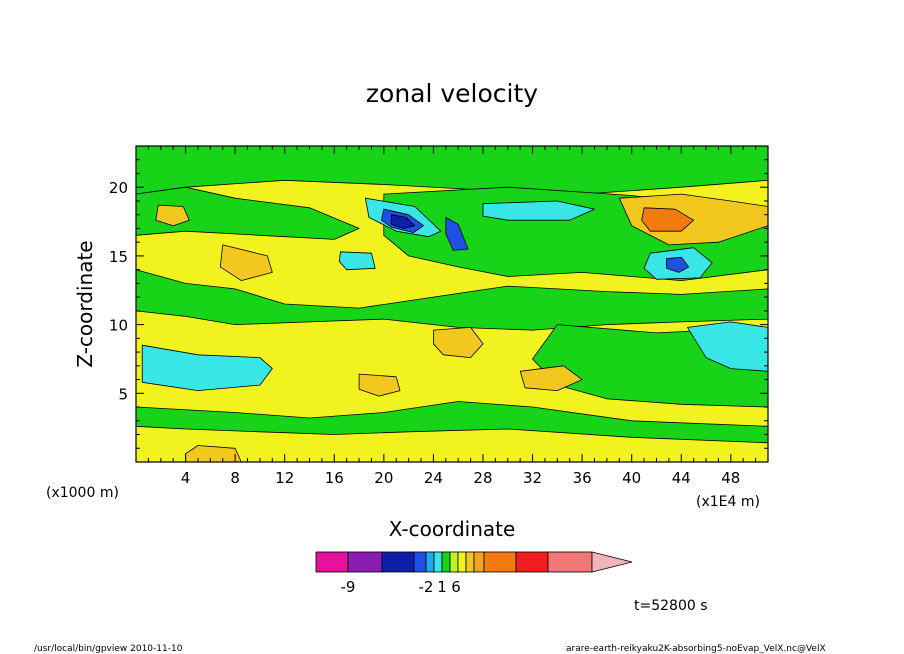 Image resolution: width=904 pixels, height=654 pixels. I want to click on x-tick-label: 4, so click(186, 478).